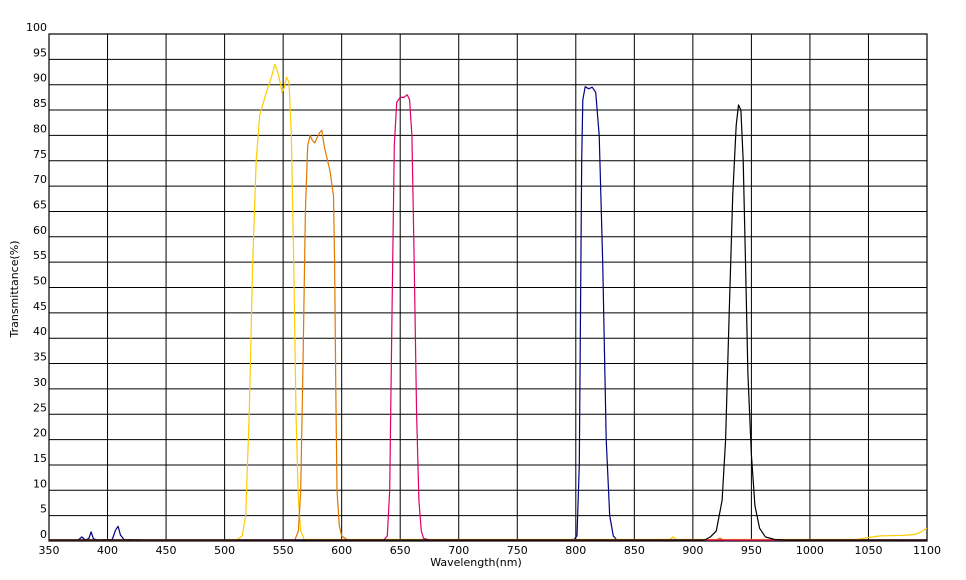 This screenshot has width=966, height=580. I want to click on y-tick-label: 15, so click(40, 458).